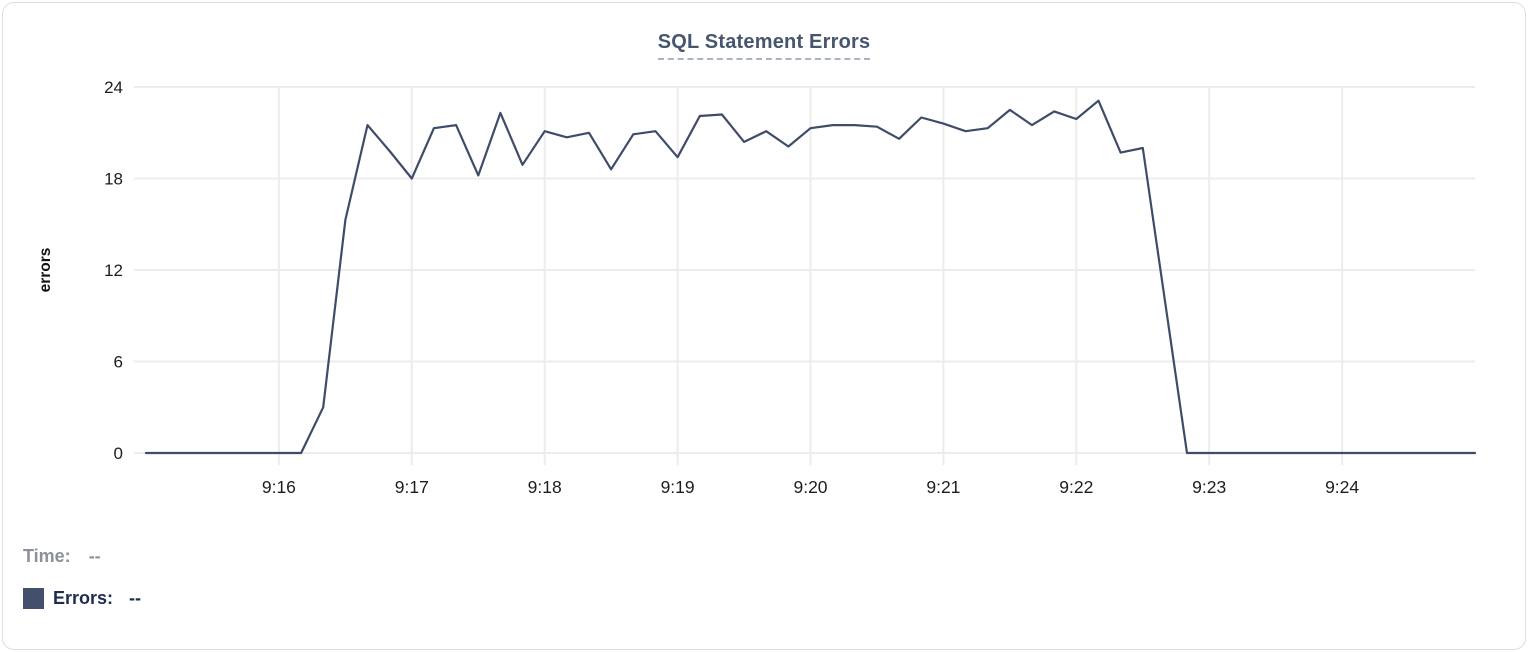  I want to click on time-readout-row: Time: --, so click(82, 556).